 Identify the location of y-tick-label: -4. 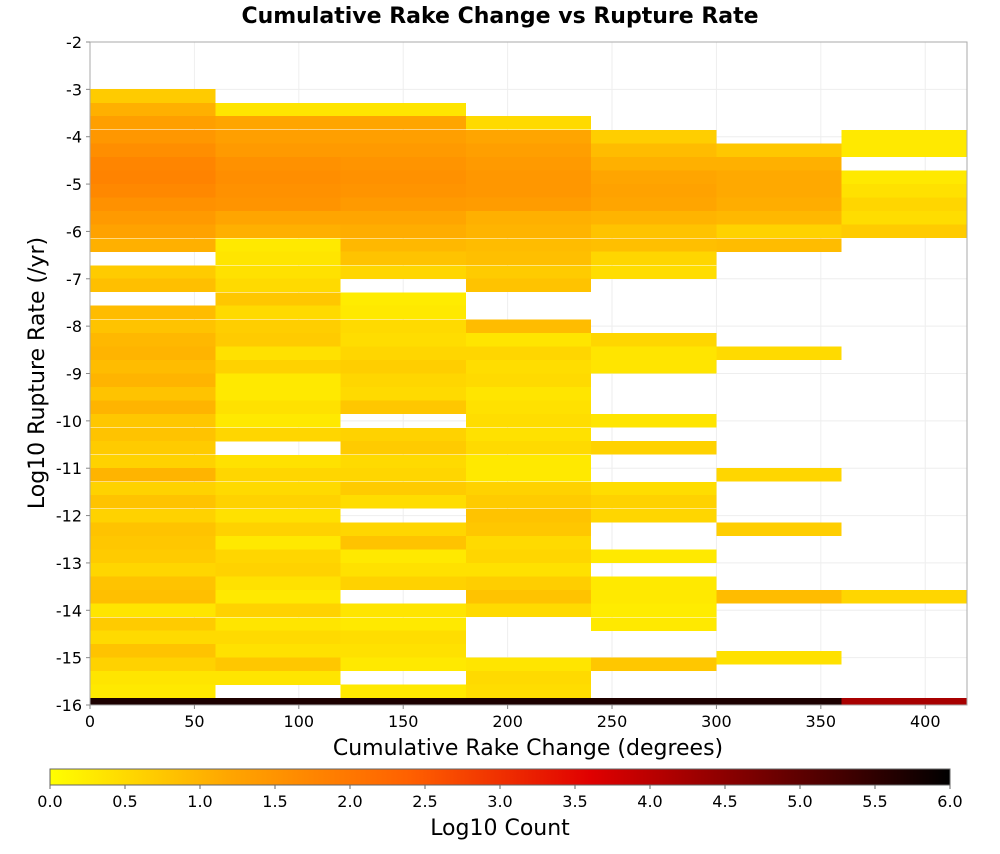
(74, 137).